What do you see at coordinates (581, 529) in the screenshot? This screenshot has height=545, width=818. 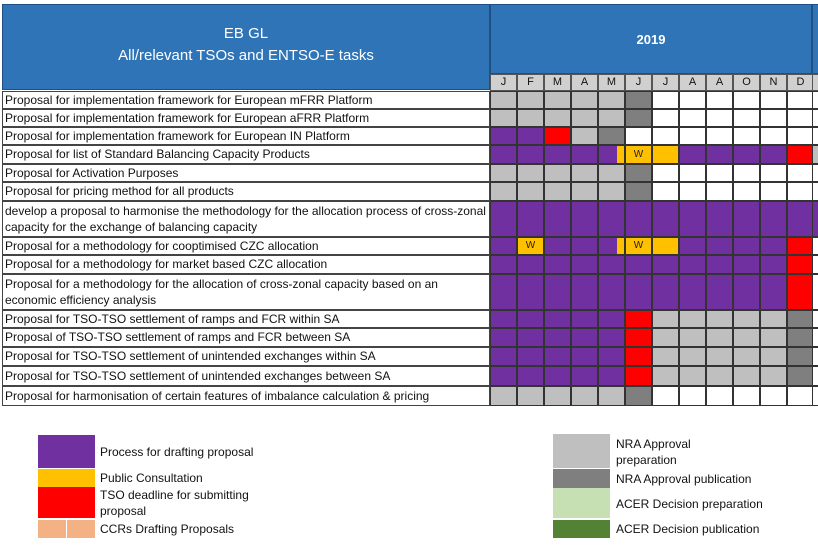 I see `legend-acer-pub-swatch` at bounding box center [581, 529].